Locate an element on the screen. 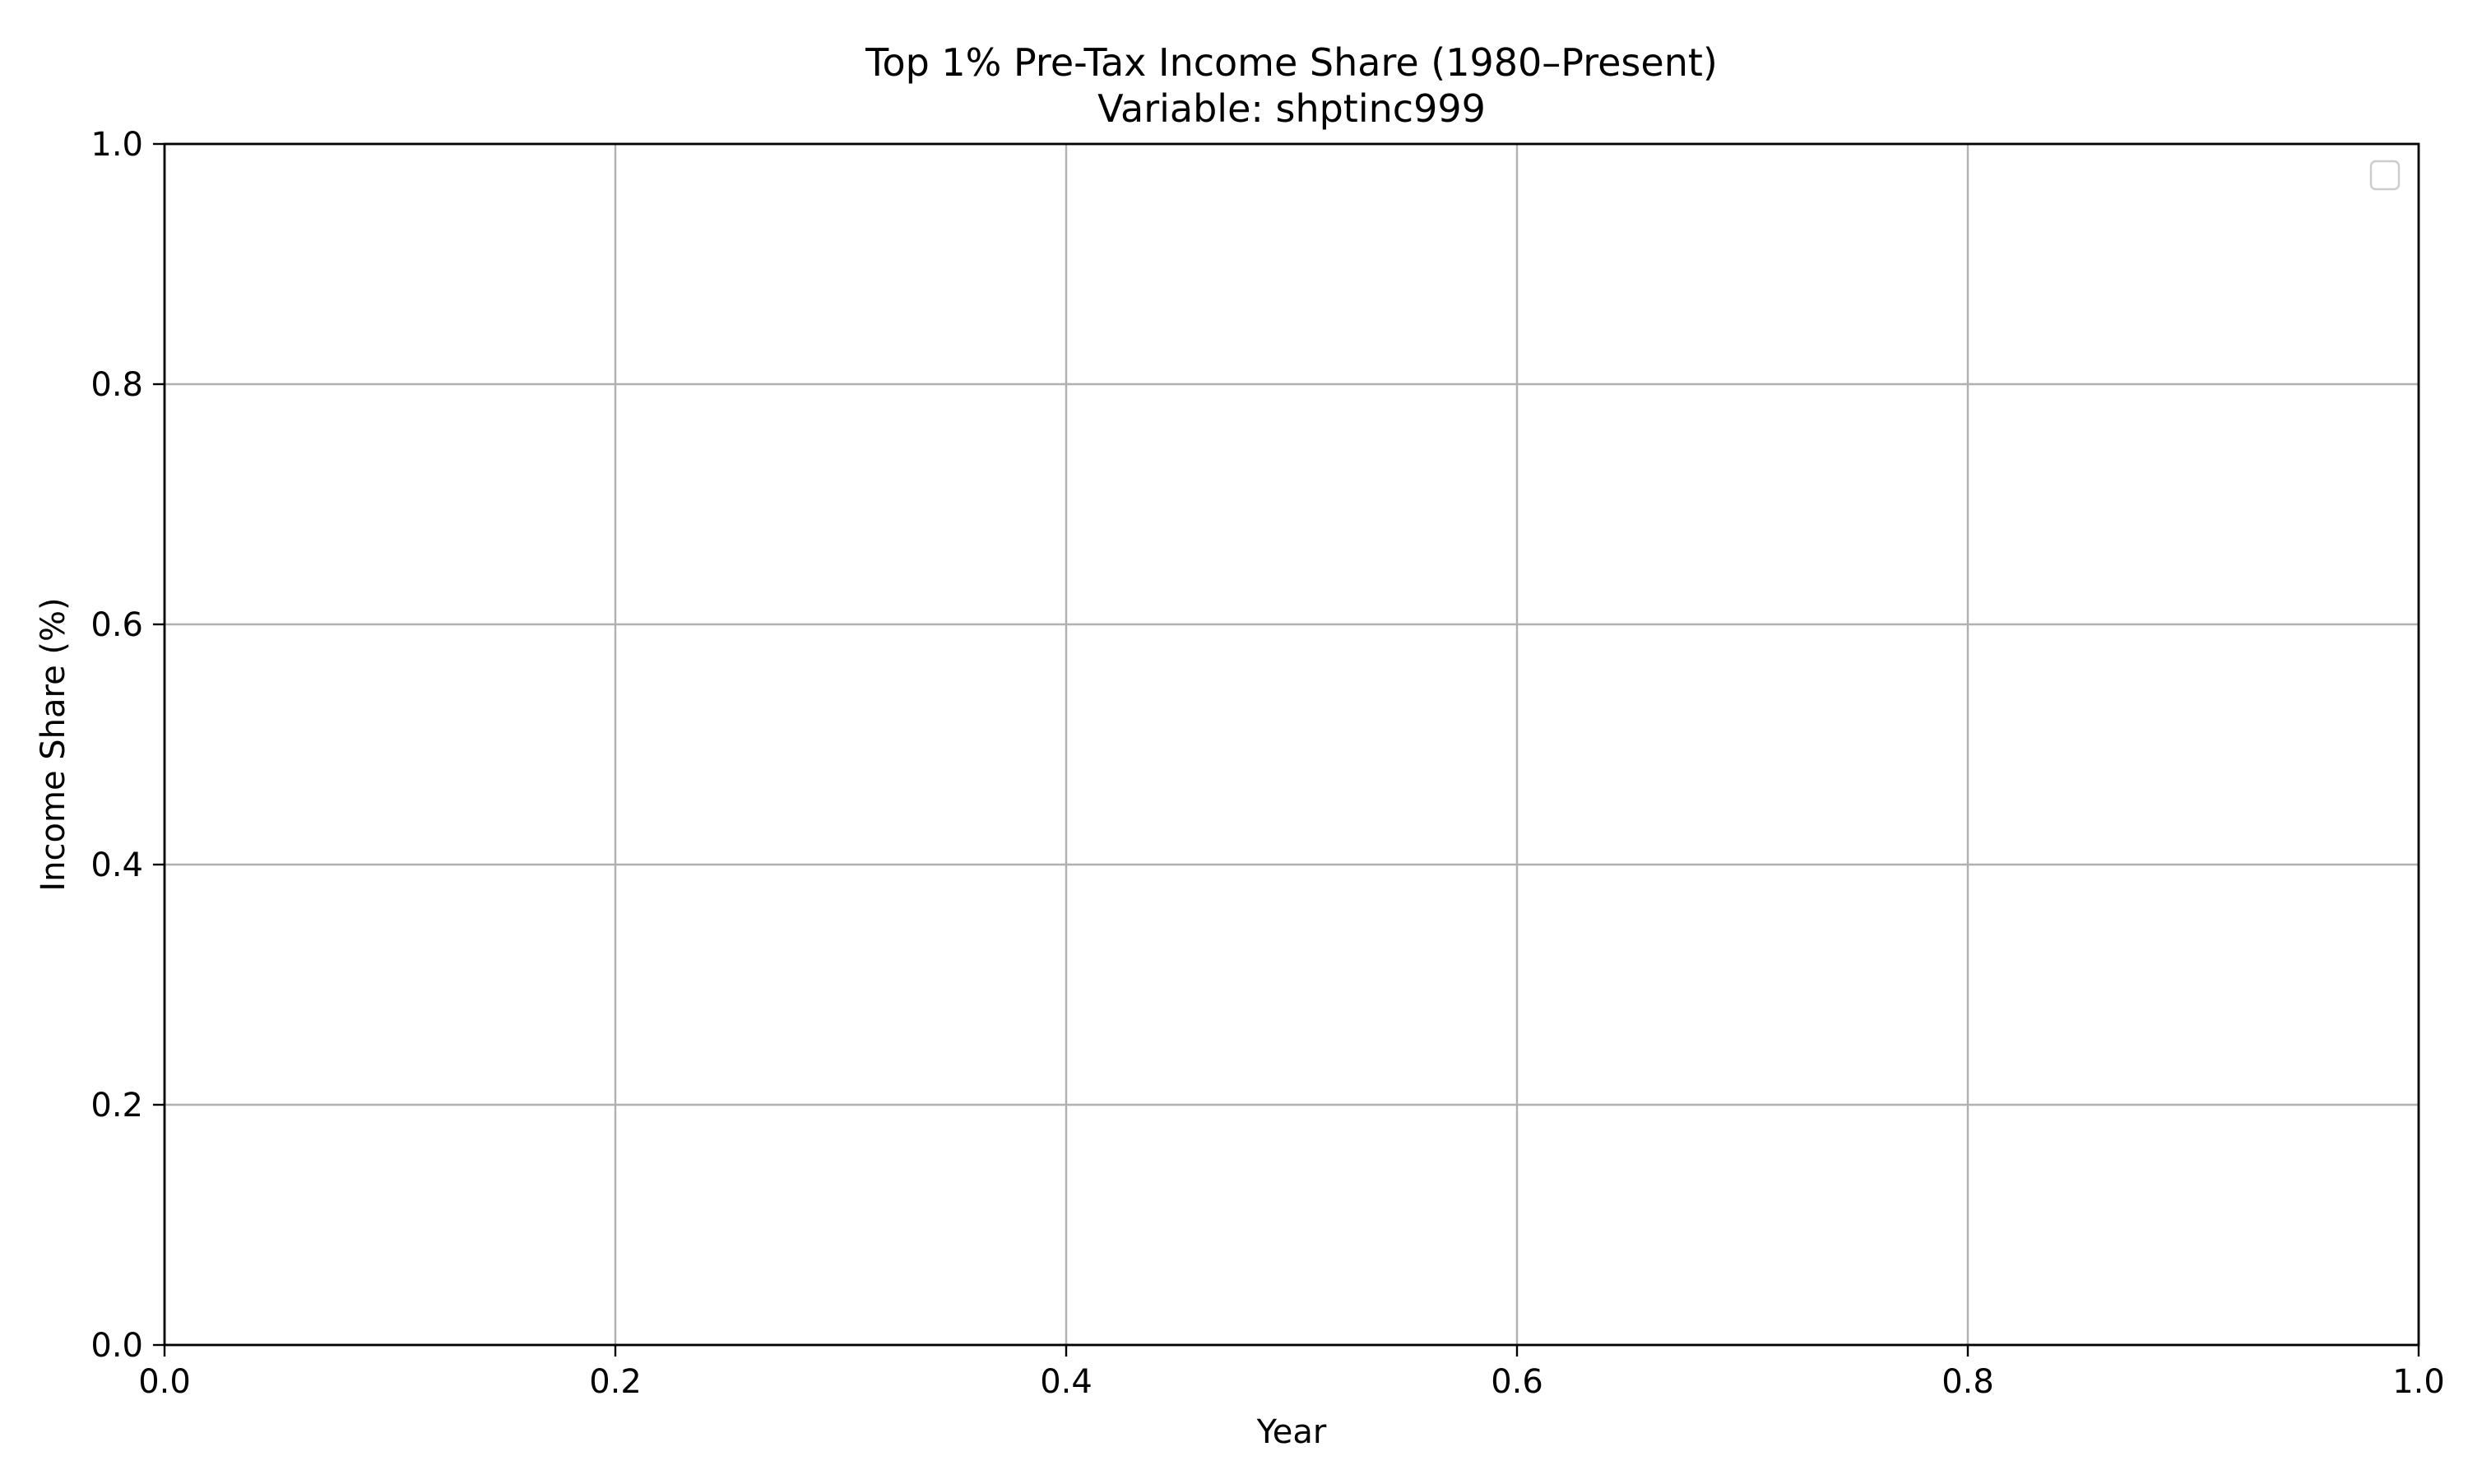 Image resolution: width=2468 pixels, height=1484 pixels. x-tick-label: 0.4 is located at coordinates (1066, 1382).